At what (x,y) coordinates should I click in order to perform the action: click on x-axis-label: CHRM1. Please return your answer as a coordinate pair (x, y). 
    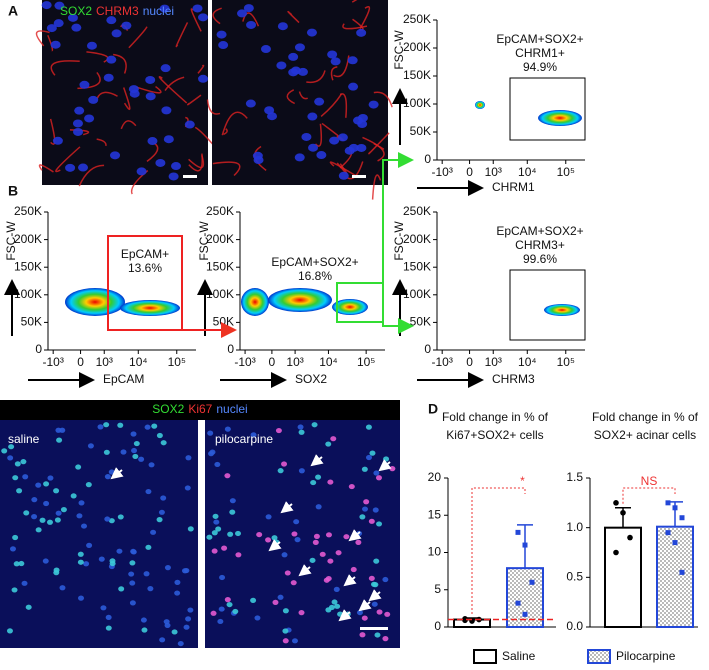
    Looking at the image, I should click on (513, 187).